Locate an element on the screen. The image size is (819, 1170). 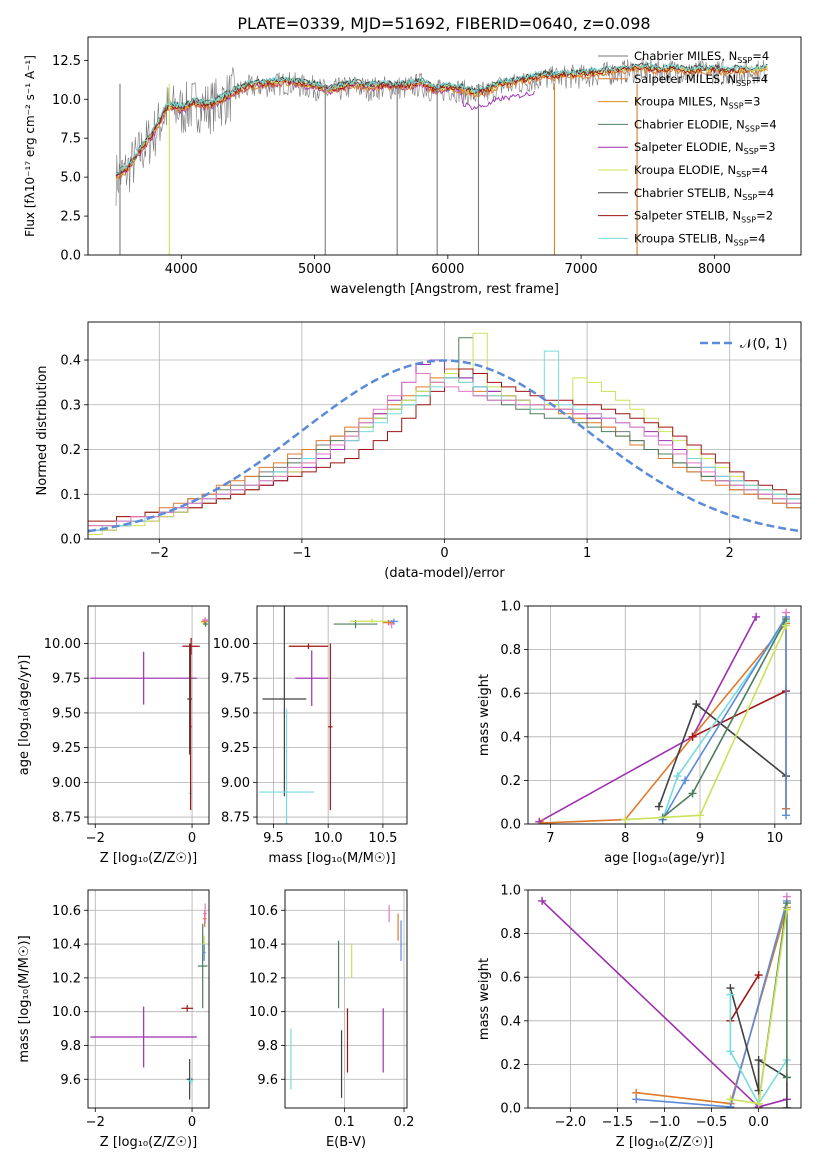
y-tick-label: 10.4 is located at coordinates (263, 945).